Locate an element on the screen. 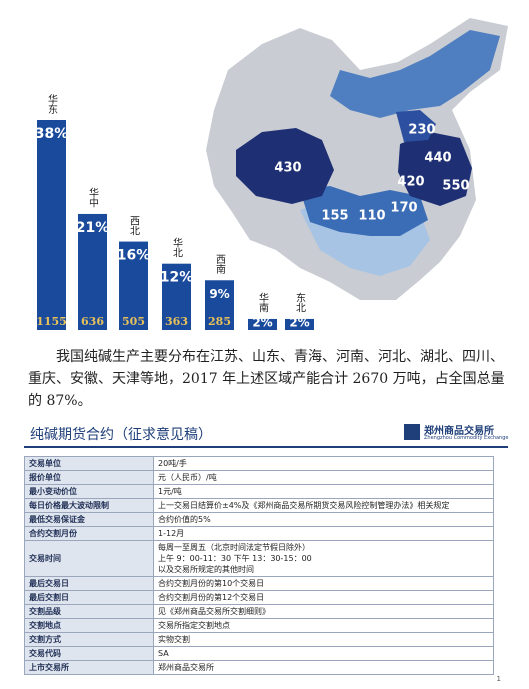  category-label: 华南 is located at coordinates (263, 302).